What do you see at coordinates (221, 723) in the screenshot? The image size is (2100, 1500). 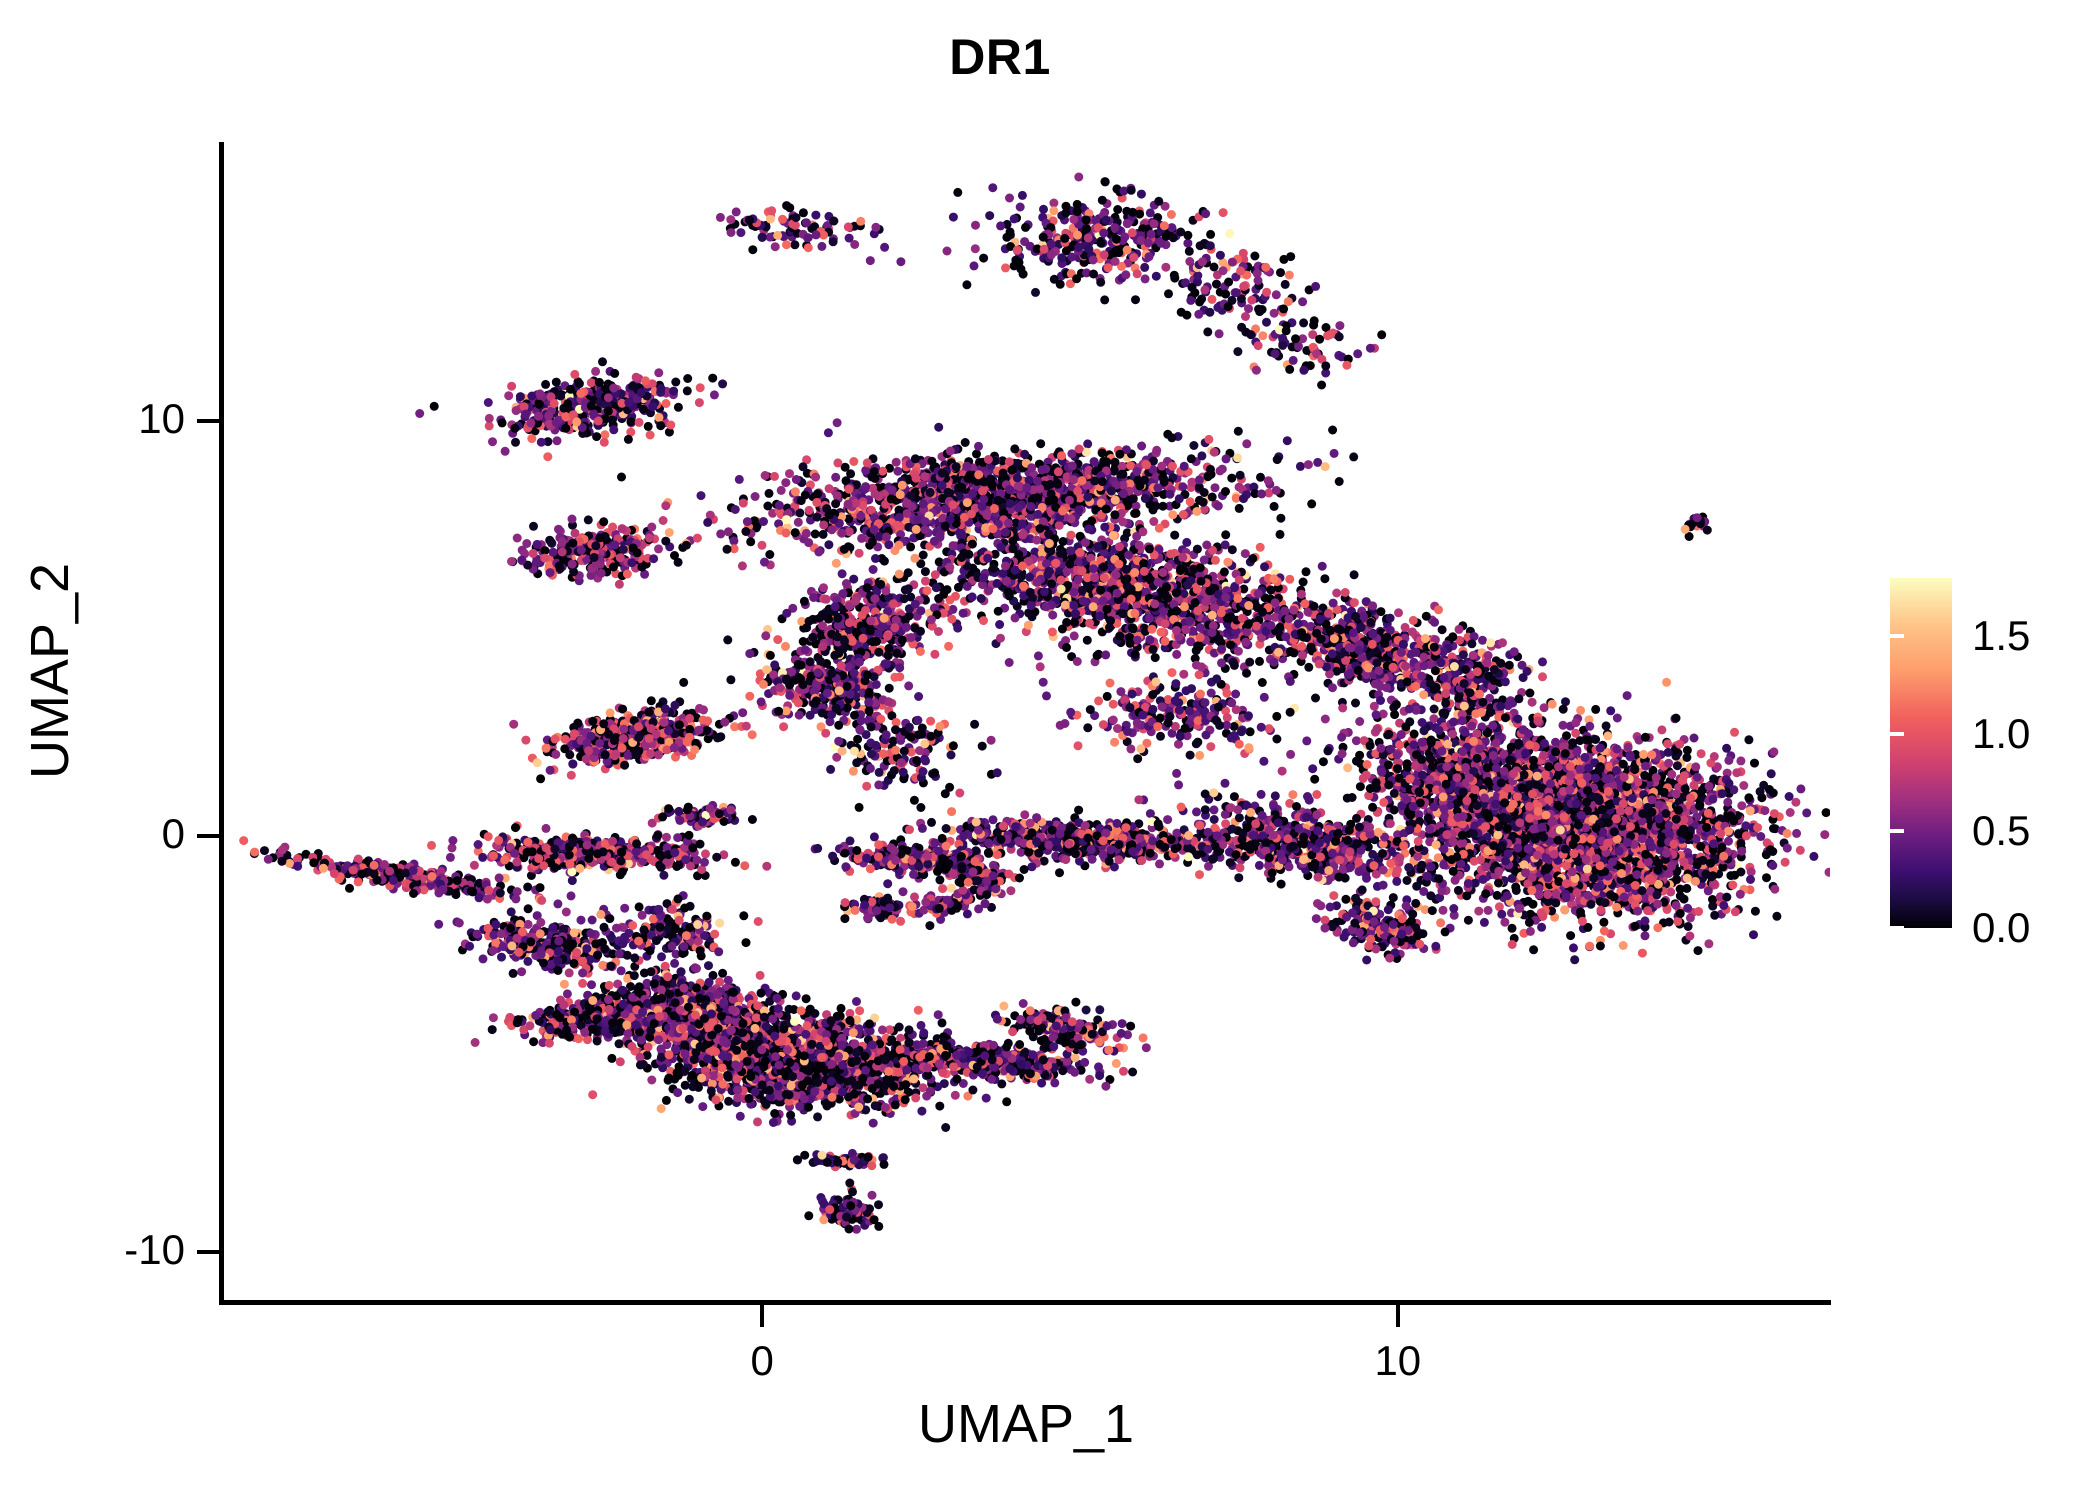 I see `y-axis-line` at bounding box center [221, 723].